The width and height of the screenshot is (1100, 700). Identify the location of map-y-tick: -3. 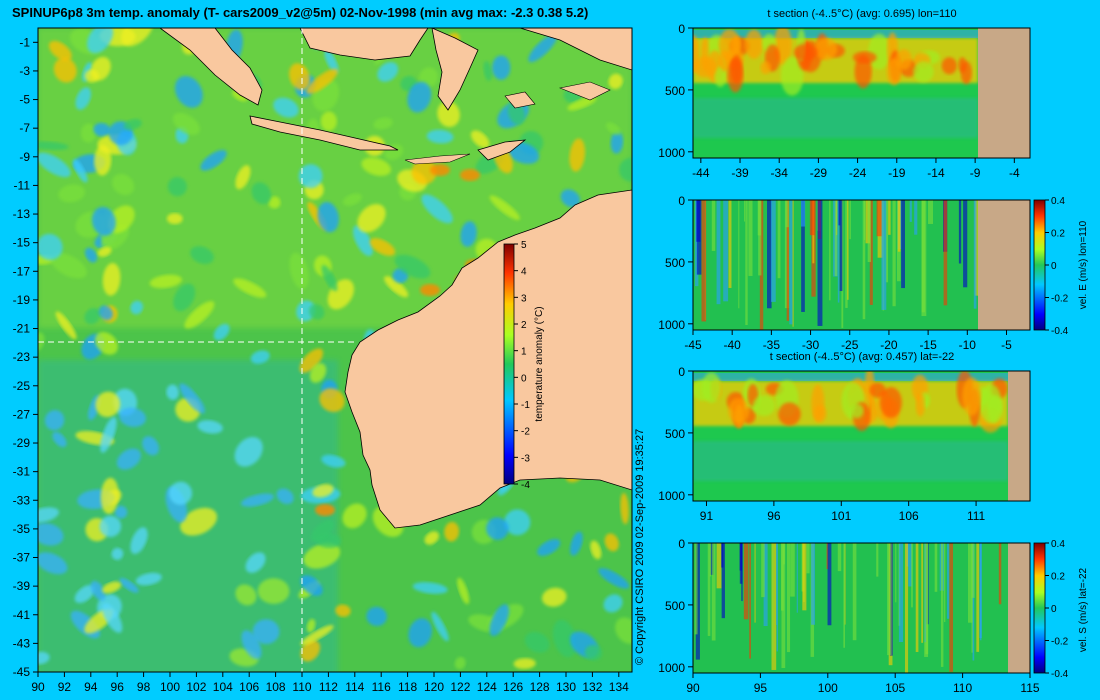
(24, 71).